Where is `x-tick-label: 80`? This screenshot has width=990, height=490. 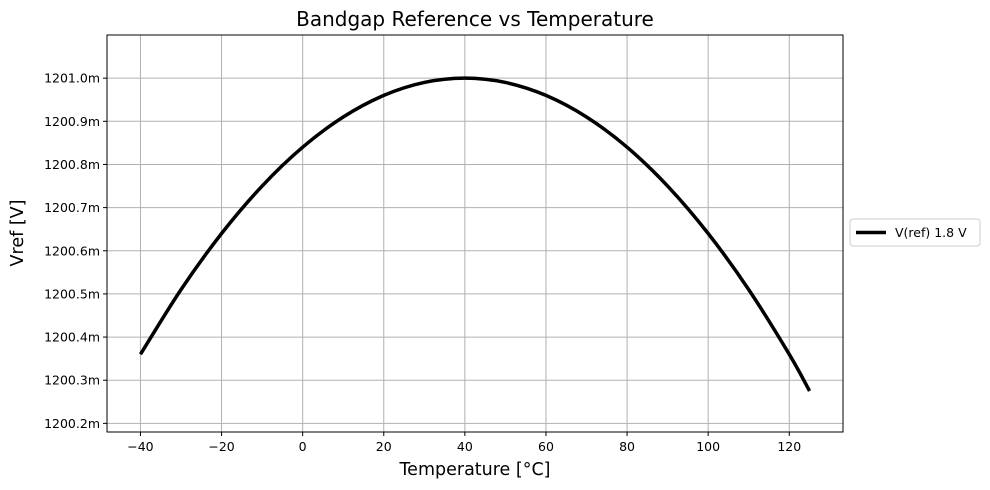
x-tick-label: 80 is located at coordinates (627, 446).